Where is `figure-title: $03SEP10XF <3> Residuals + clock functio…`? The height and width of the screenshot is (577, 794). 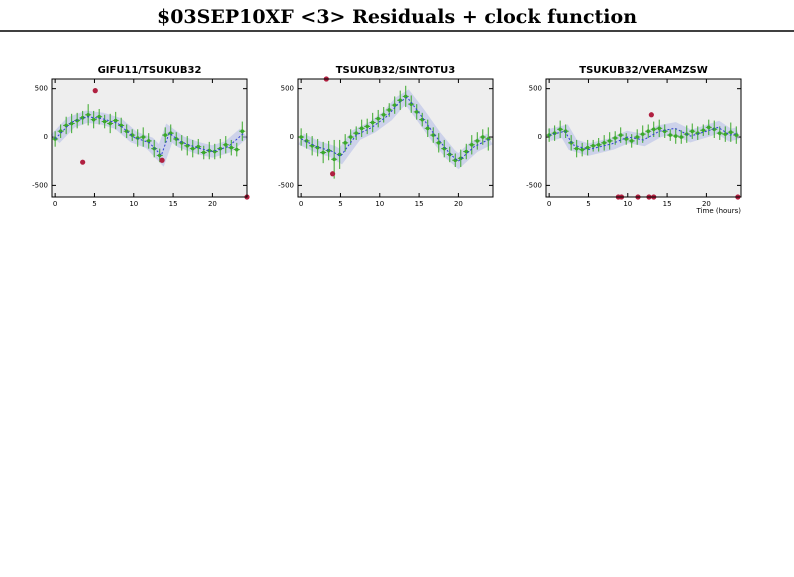
figure-title: $03SEP10XF <3> Residuals + clock functio… is located at coordinates (397, 17).